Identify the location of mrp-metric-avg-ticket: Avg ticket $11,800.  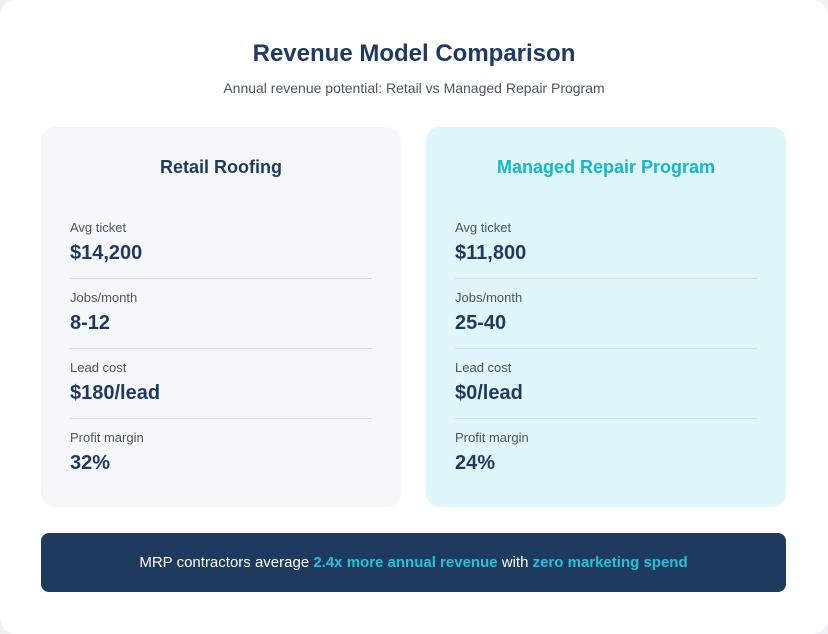
(606, 244).